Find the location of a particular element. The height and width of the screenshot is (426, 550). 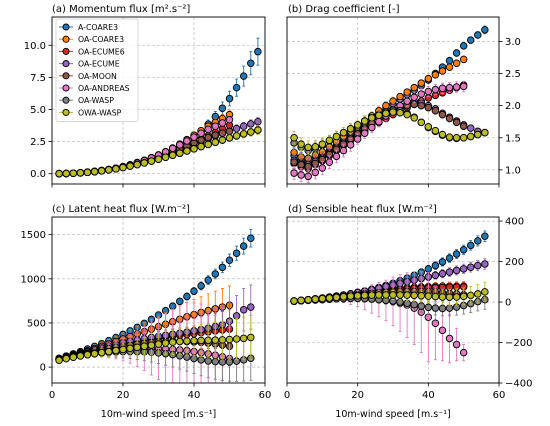

legend-label: OA-WASP is located at coordinates (96, 100).